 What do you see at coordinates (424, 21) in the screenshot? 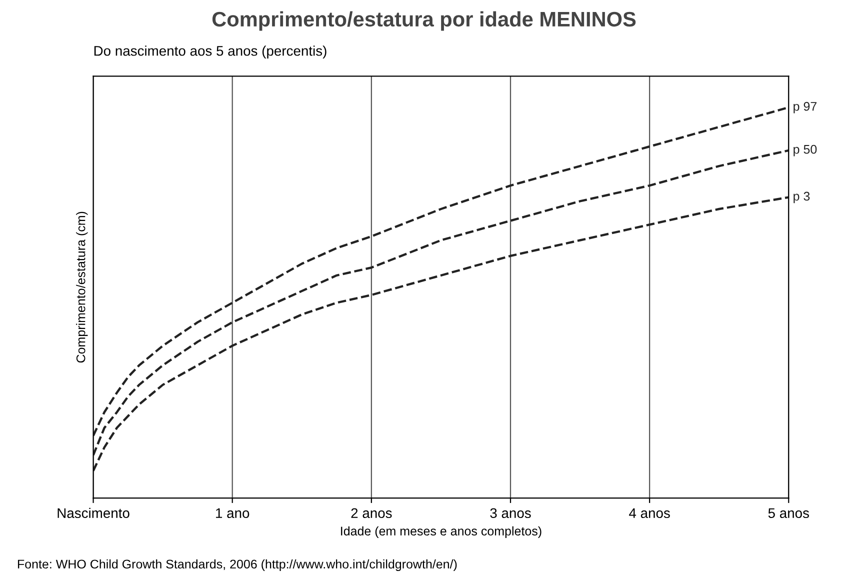
I see `chart-title: Comprimento/estatura por idade MENINOS` at bounding box center [424, 21].